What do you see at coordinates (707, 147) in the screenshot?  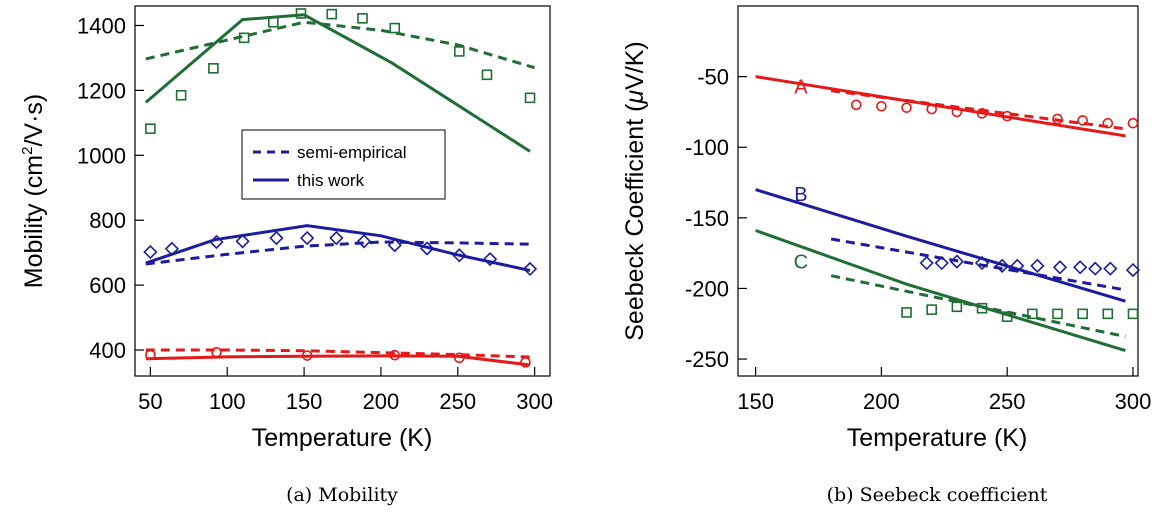 I see `seebeck-y-tick-label: -100` at bounding box center [707, 147].